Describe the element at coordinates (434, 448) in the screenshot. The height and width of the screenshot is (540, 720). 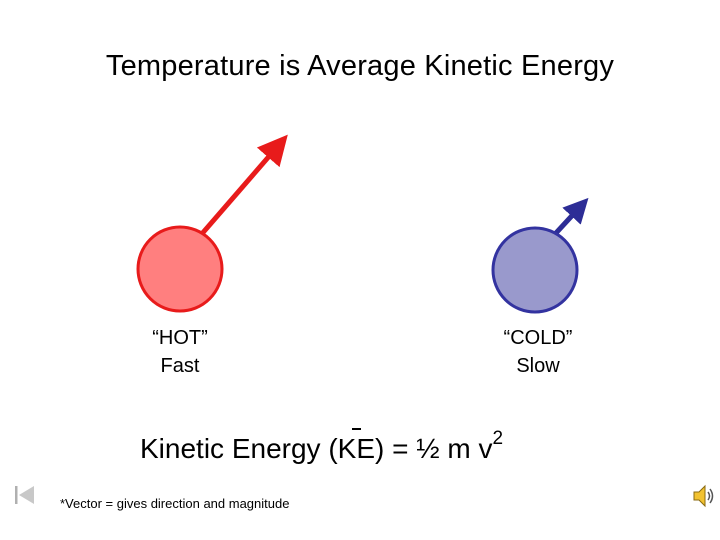
I see `formula-suffix: ) = ½ m v` at that location.